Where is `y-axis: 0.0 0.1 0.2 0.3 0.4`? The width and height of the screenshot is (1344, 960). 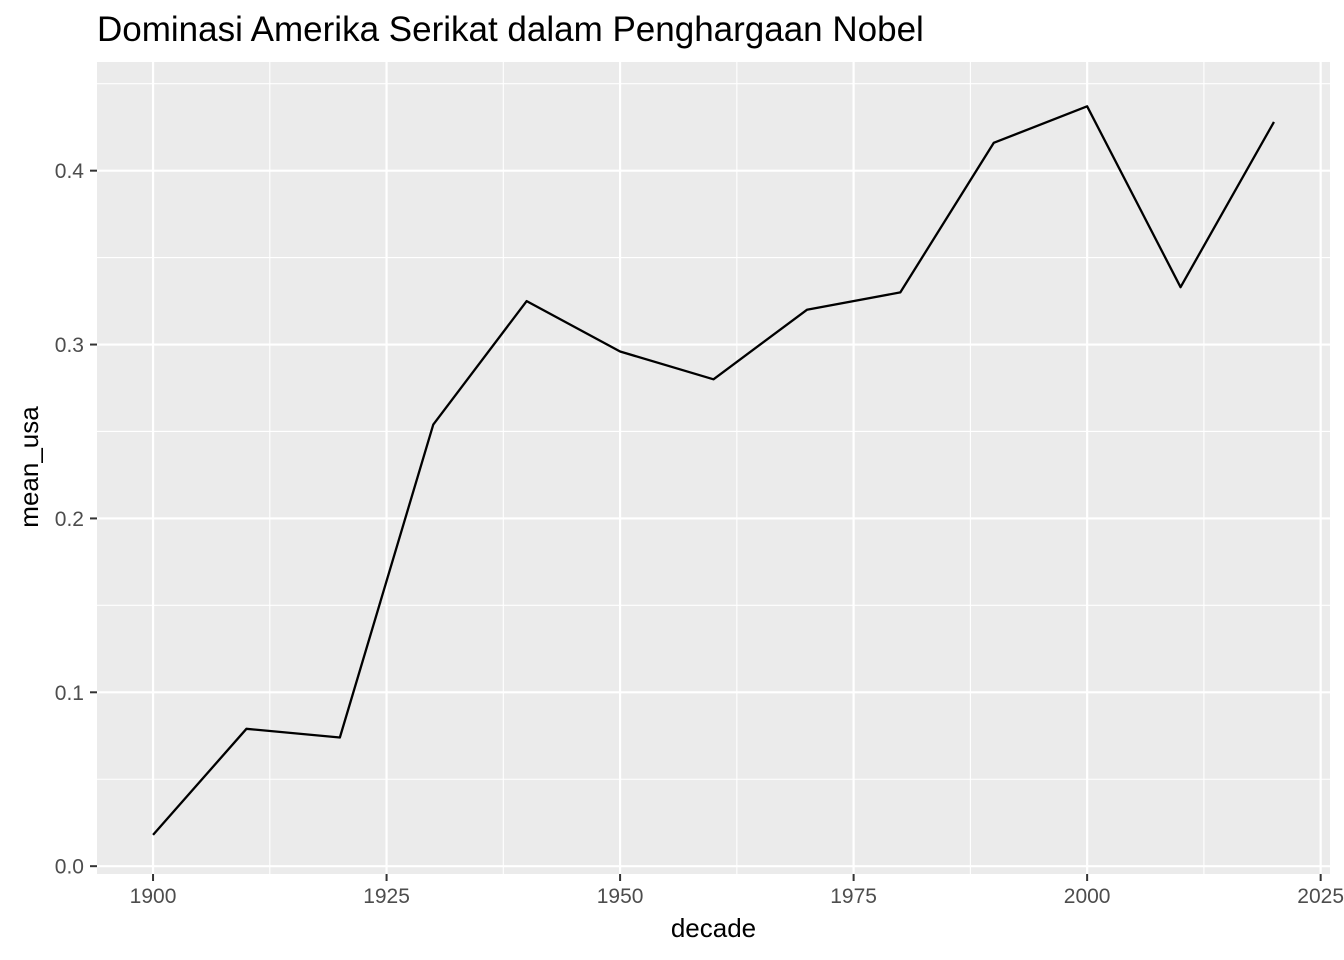 y-axis: 0.0 0.1 0.2 0.3 0.4 is located at coordinates (76, 519).